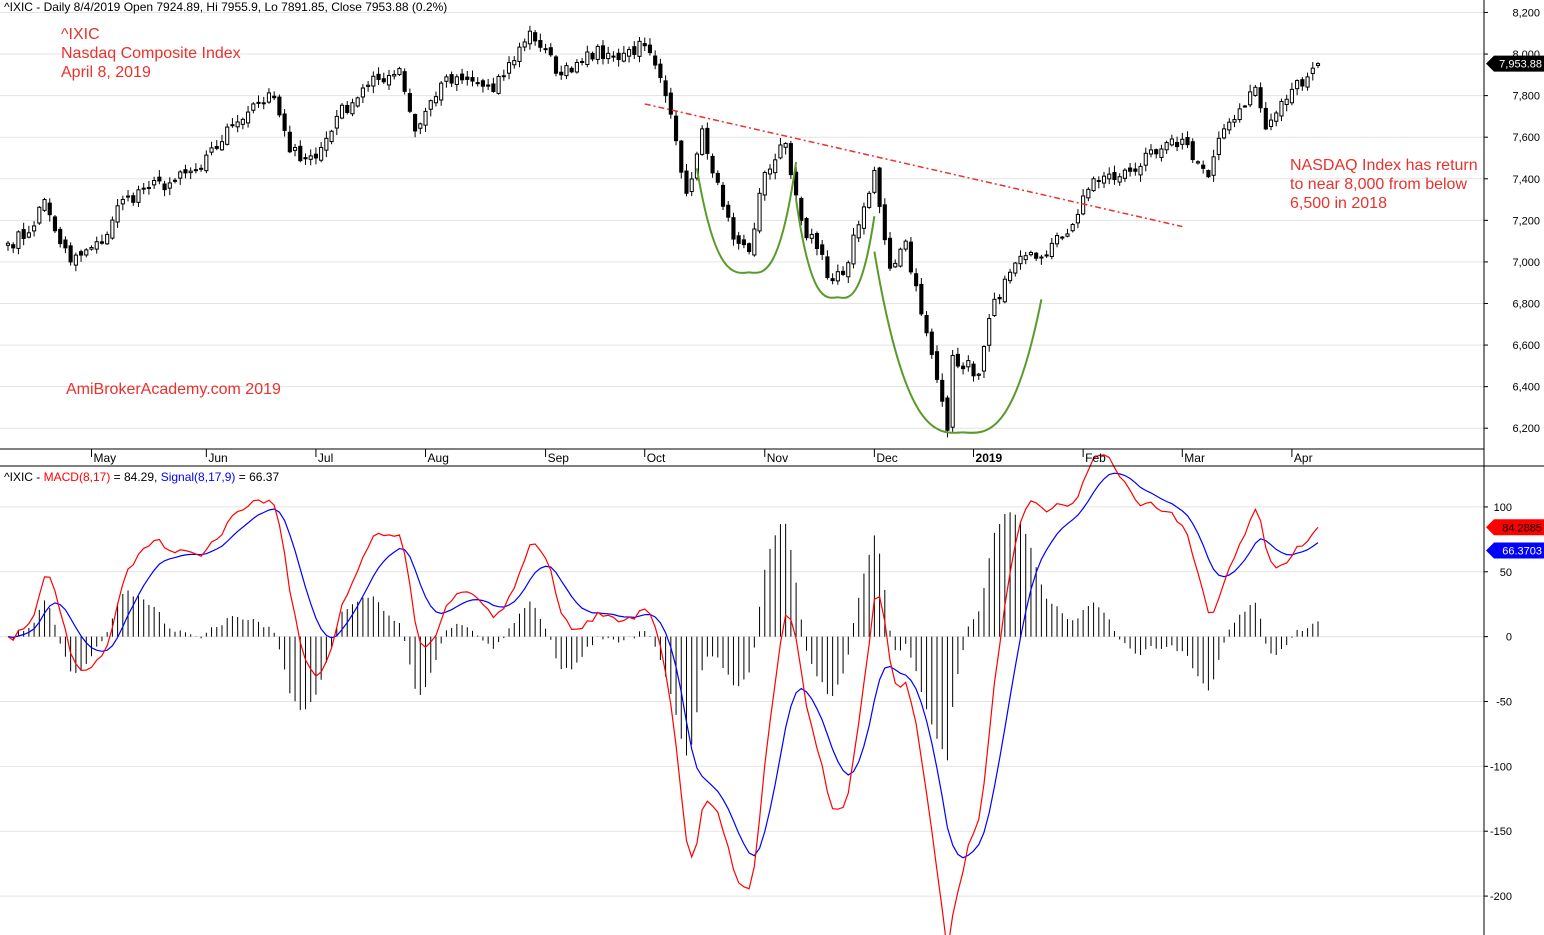 Image resolution: width=1544 pixels, height=935 pixels. I want to click on price-tick-label: 6,600, so click(1526, 346).